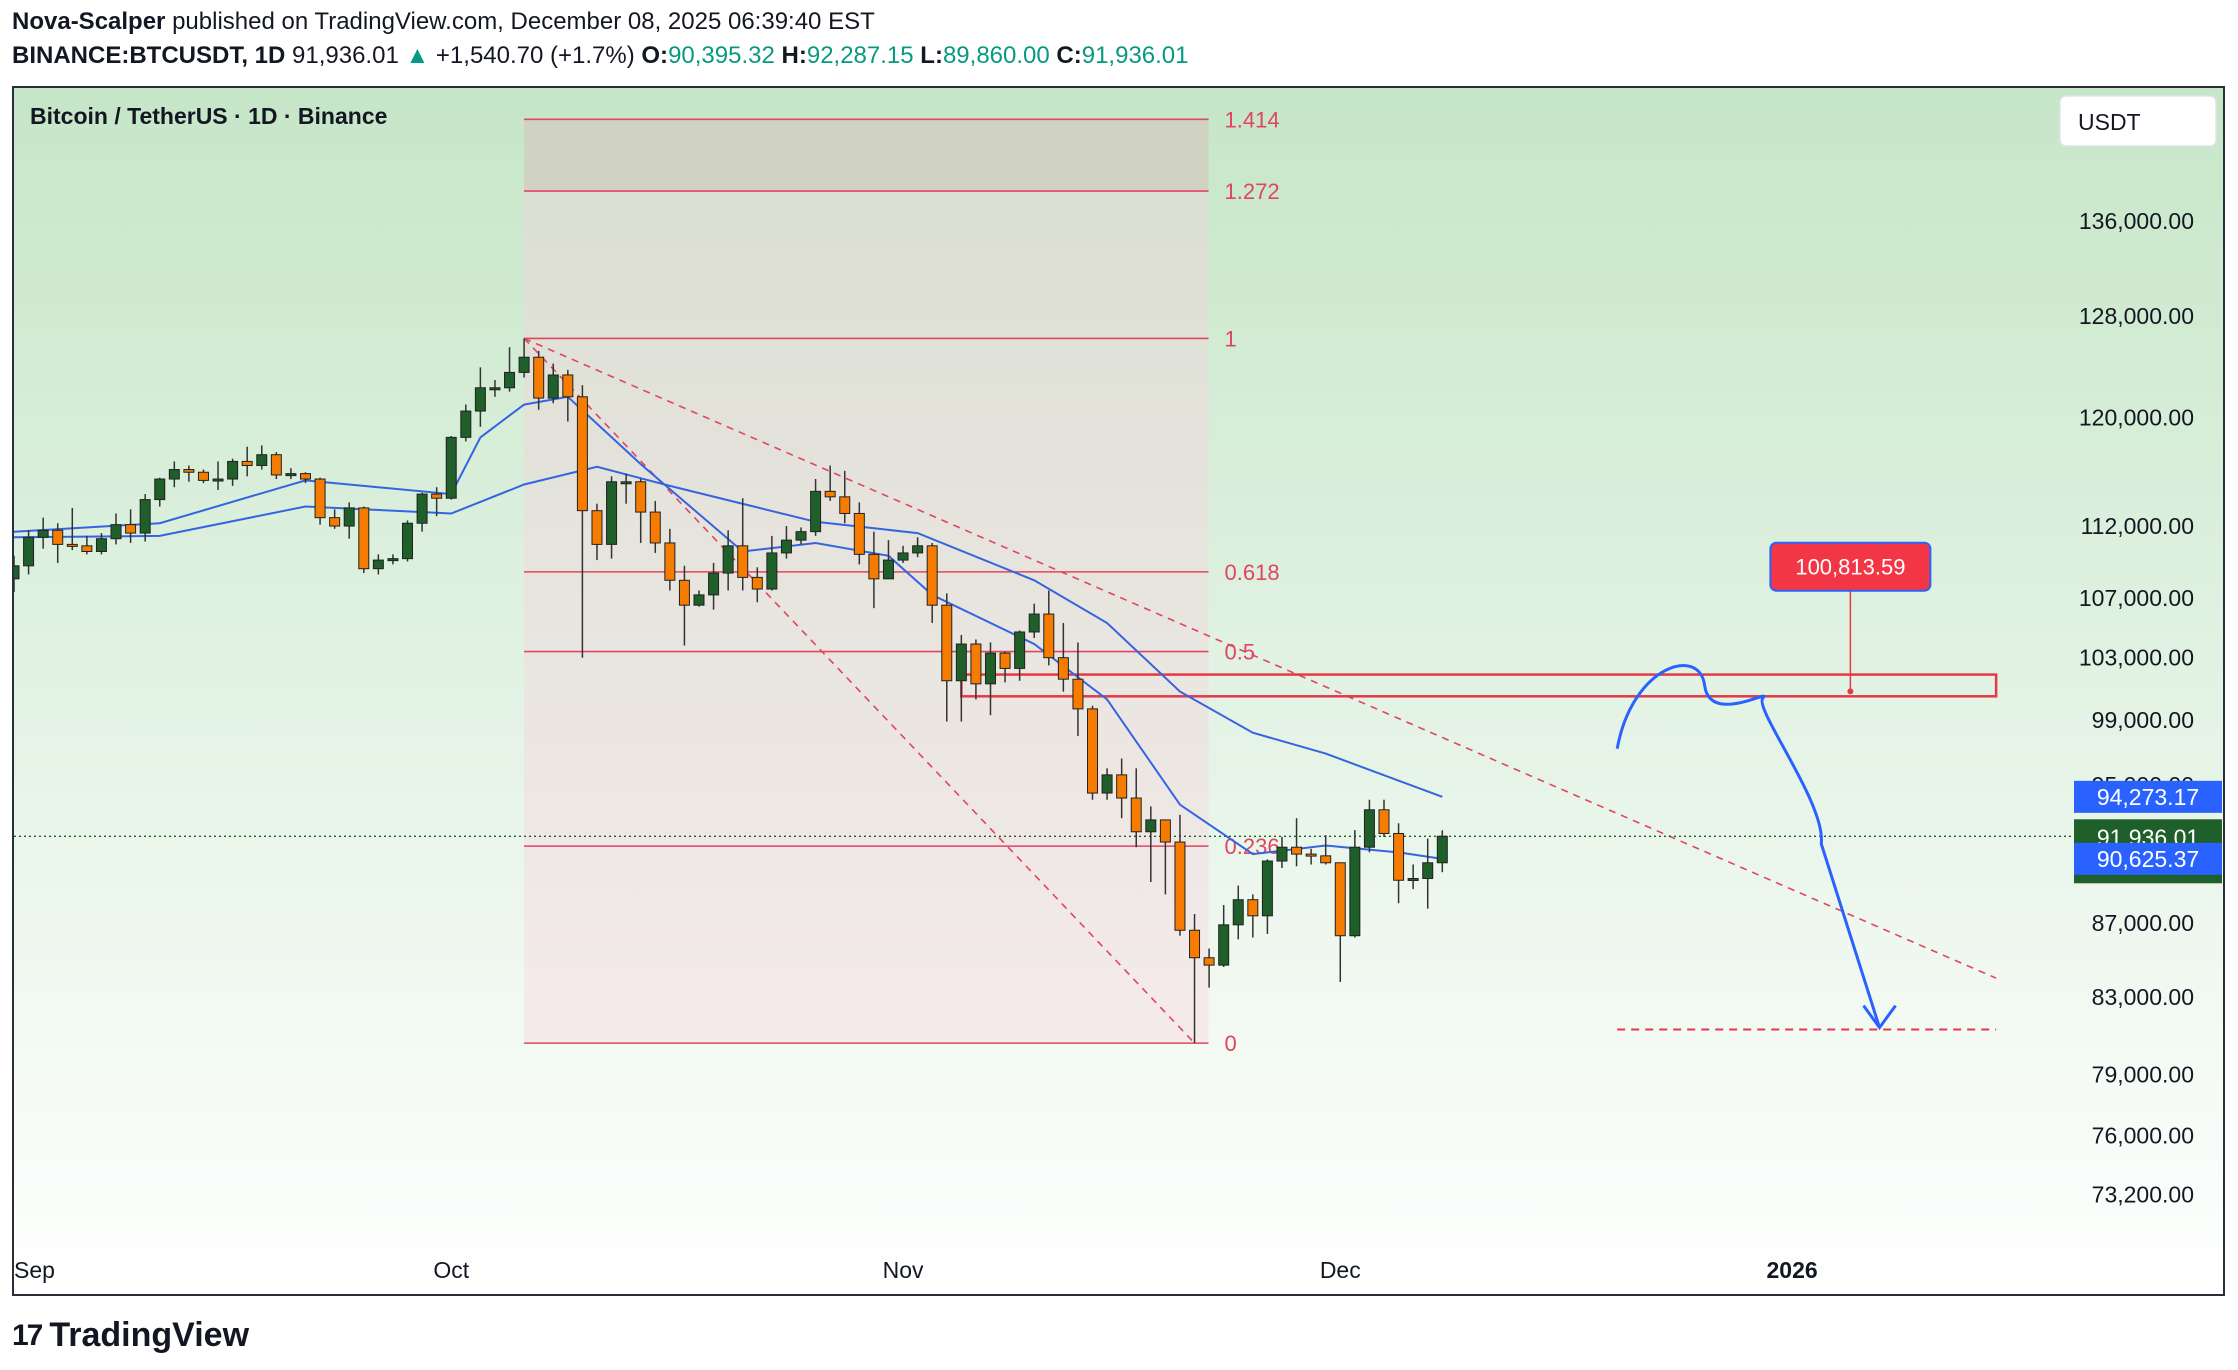 The height and width of the screenshot is (1370, 2238). I want to click on price-badge-label: 94,273.17, so click(2148, 797).